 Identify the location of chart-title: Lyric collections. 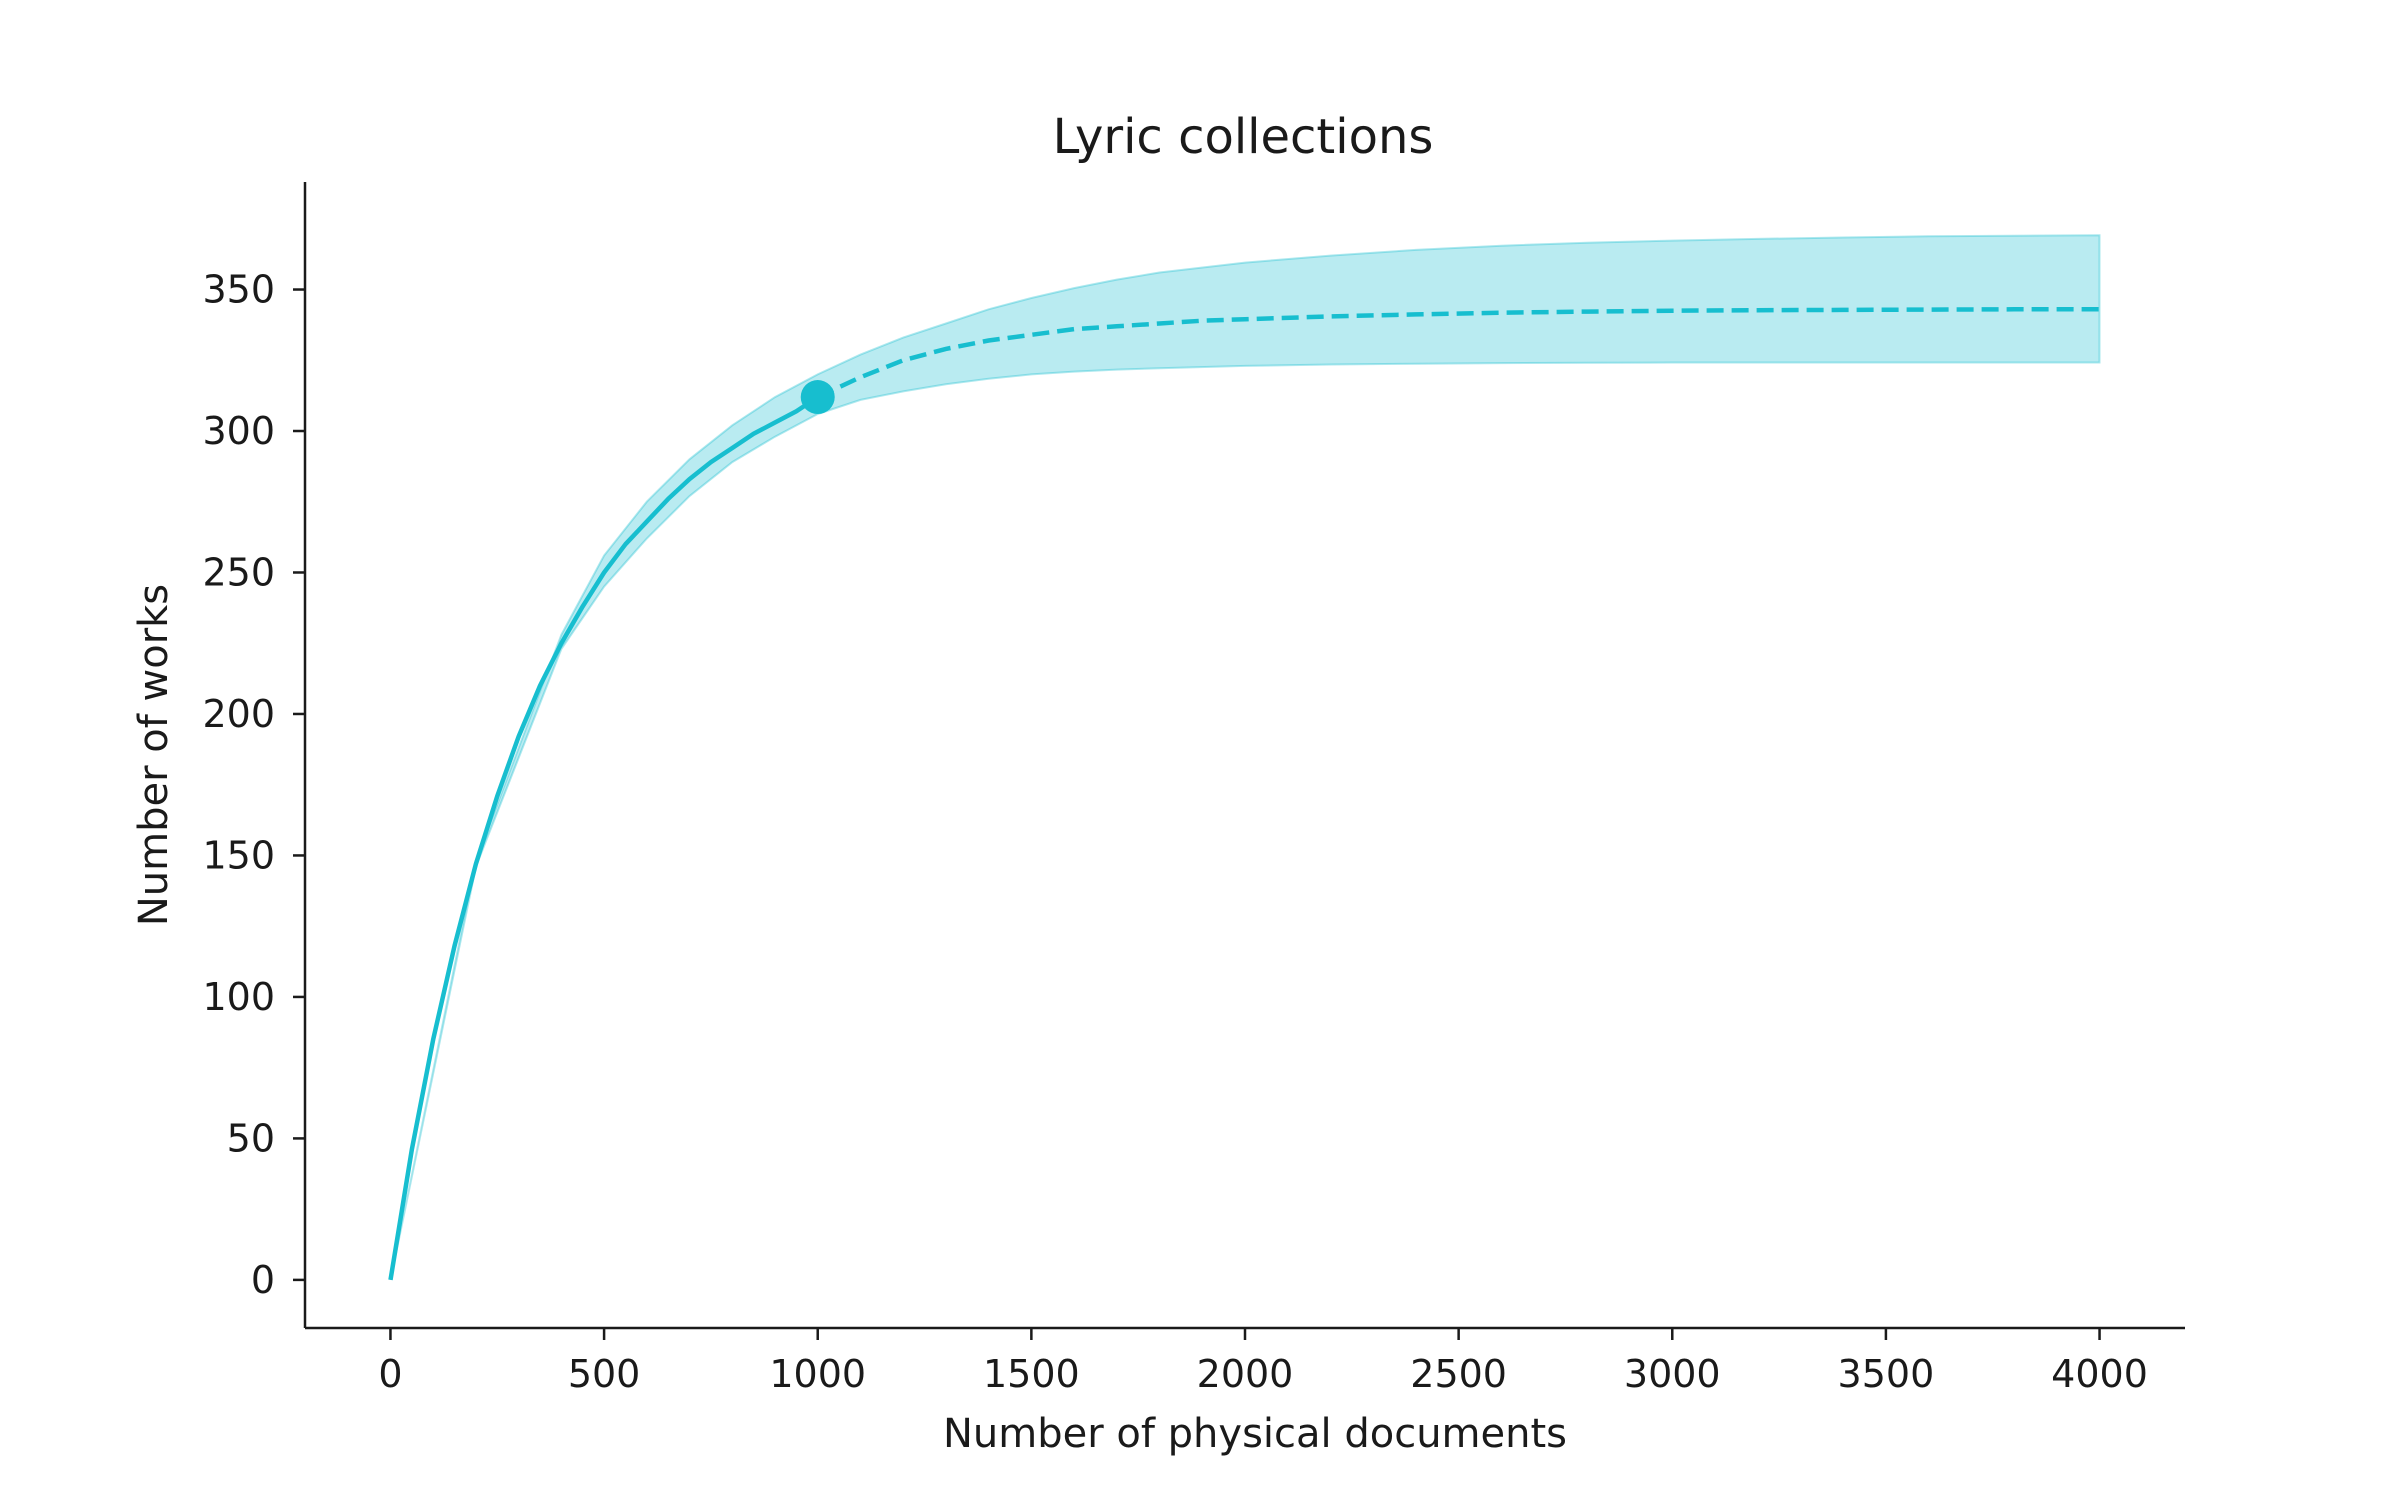
(1243, 137).